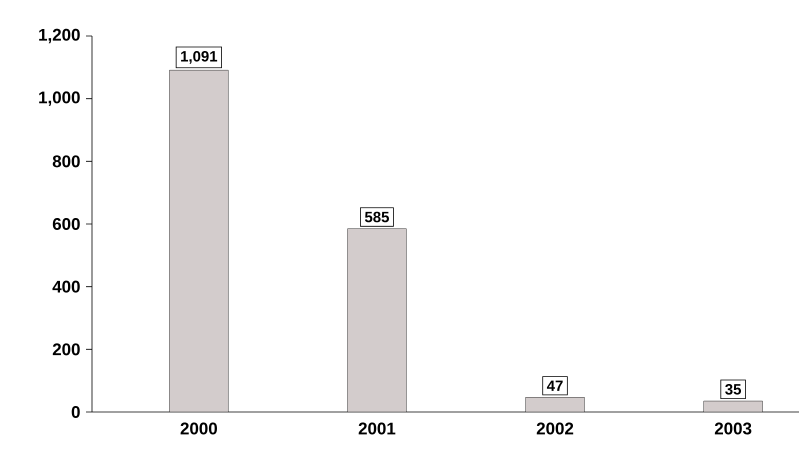 The image size is (799, 453). What do you see at coordinates (555, 428) in the screenshot?
I see `x-tick-label: 2002` at bounding box center [555, 428].